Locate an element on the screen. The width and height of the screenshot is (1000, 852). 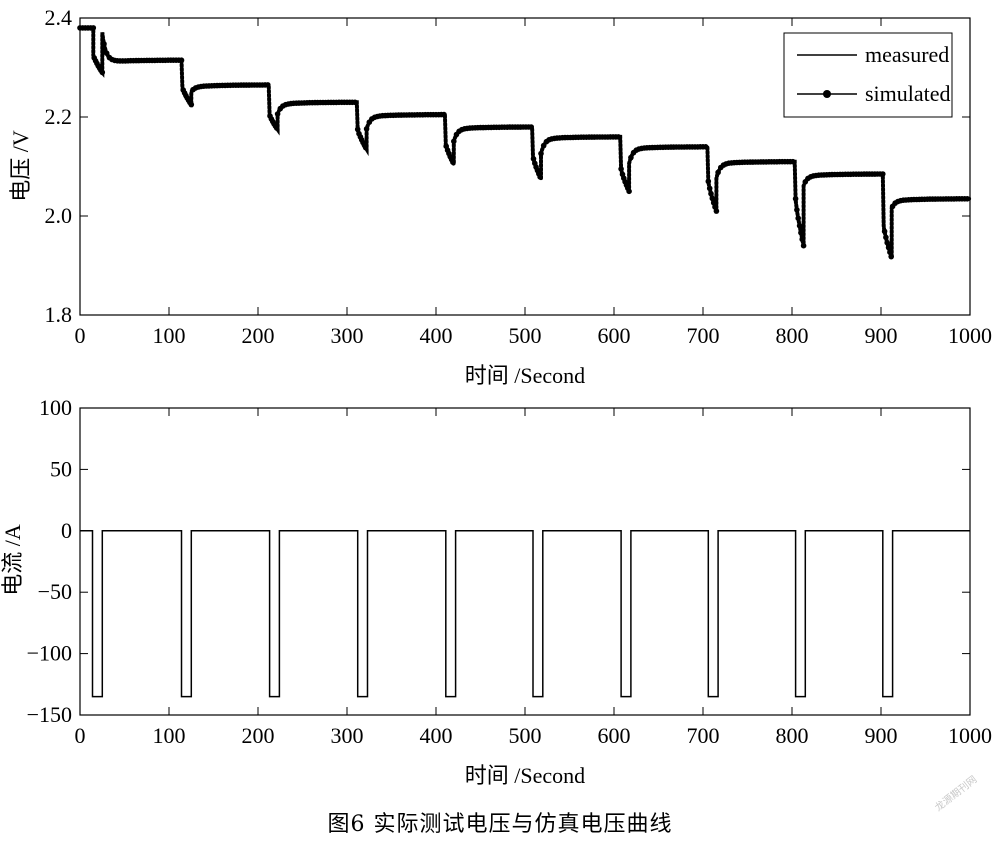
legend-box is located at coordinates (868, 75).